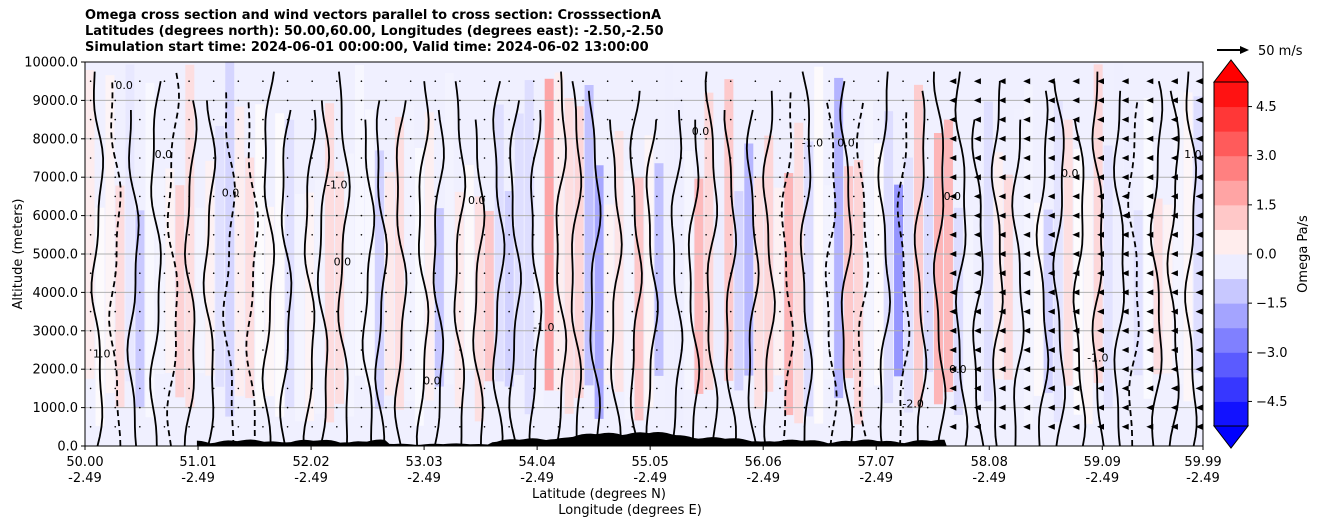 The image size is (1320, 526). What do you see at coordinates (423, 462) in the screenshot?
I see `x-tick-label-lat: 53.03` at bounding box center [423, 462].